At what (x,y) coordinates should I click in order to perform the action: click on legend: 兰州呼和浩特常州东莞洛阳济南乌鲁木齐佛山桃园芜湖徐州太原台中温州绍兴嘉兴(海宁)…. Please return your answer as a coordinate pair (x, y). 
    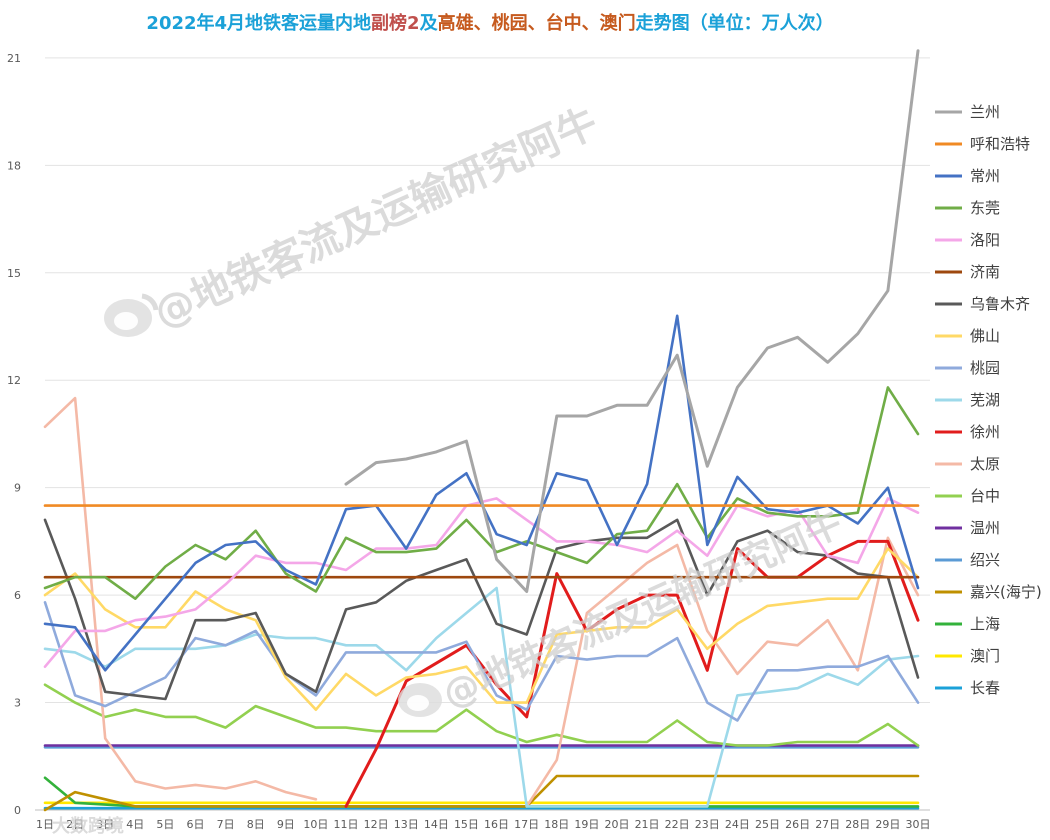
    Looking at the image, I should click on (988, 400).